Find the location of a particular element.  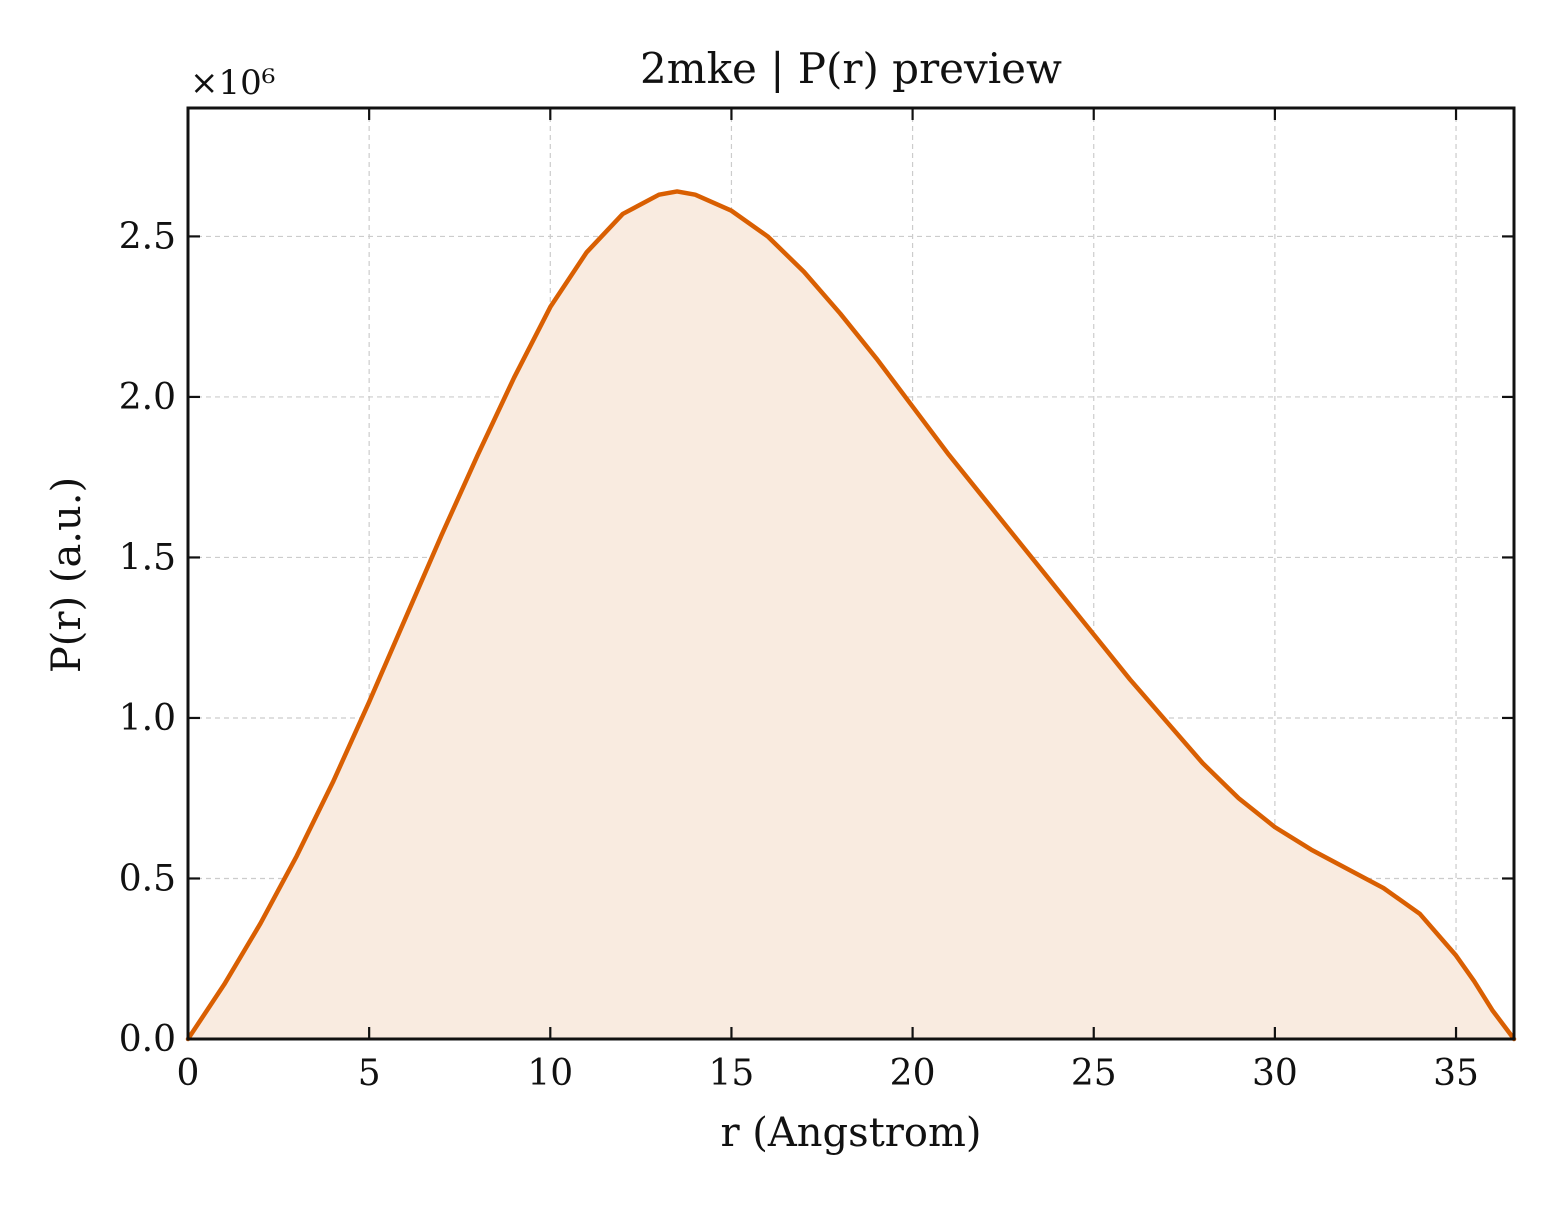

y-multiplier-label: ×10⁶ is located at coordinates (232, 83).